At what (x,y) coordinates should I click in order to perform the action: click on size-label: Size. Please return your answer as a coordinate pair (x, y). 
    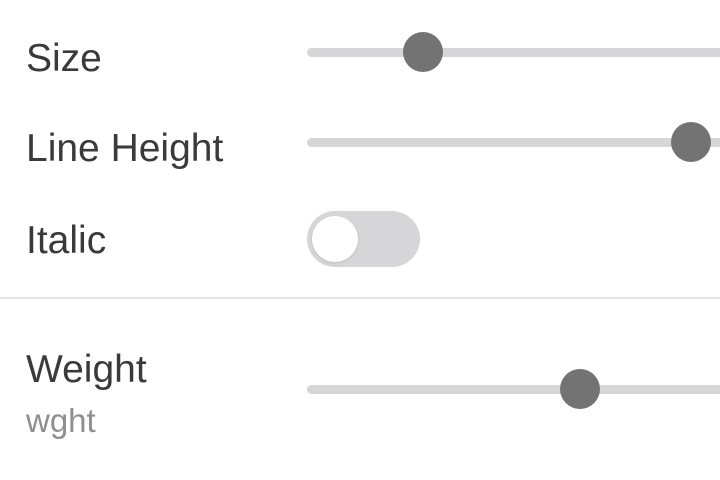
    Looking at the image, I should click on (64, 58).